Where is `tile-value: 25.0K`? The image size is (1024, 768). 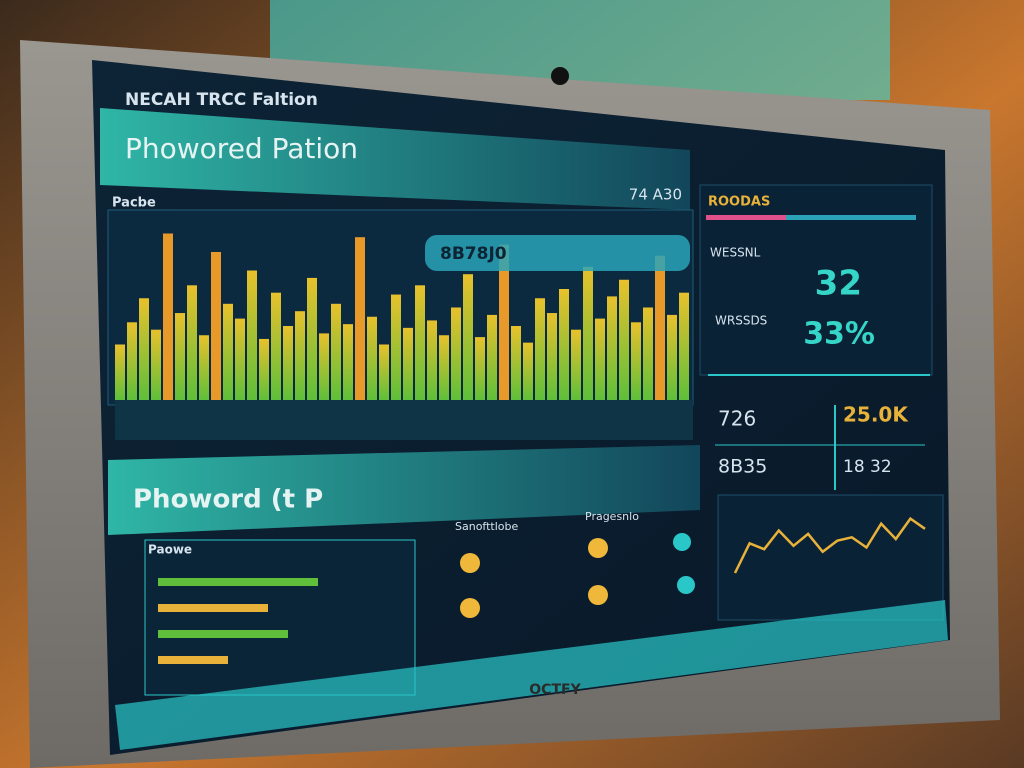
tile-value: 25.0K is located at coordinates (876, 415).